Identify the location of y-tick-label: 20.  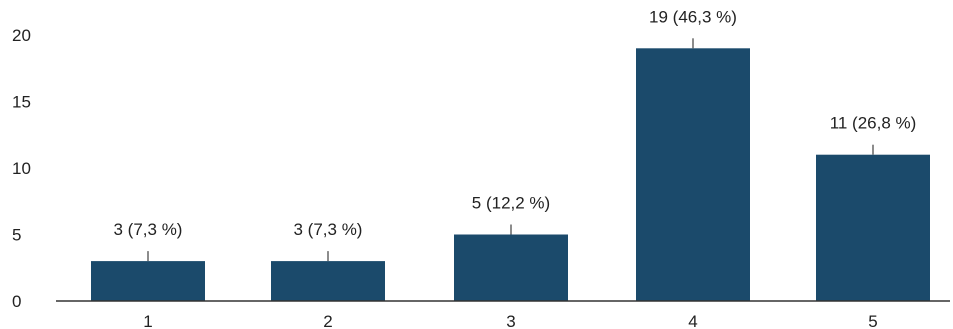
(21, 35).